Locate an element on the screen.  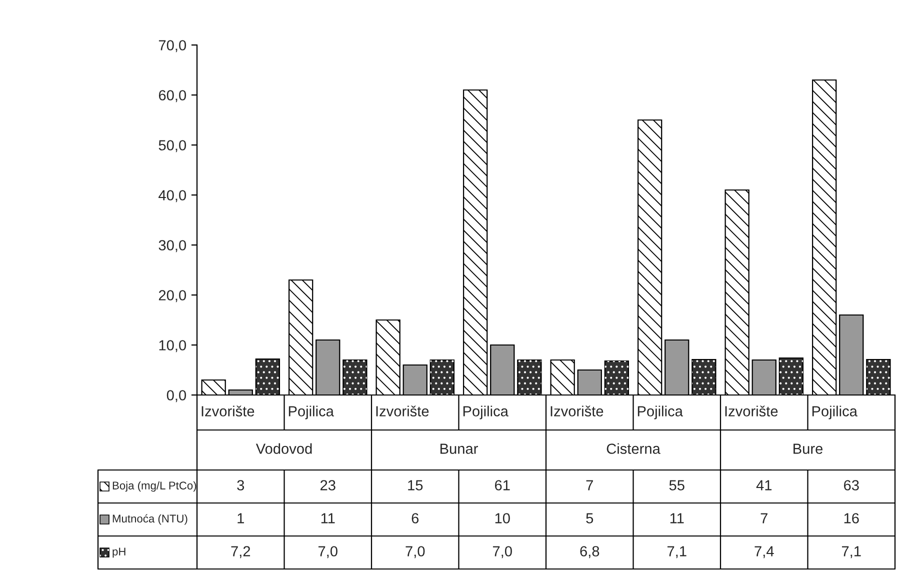
legend-label: pH is located at coordinates (119, 553).